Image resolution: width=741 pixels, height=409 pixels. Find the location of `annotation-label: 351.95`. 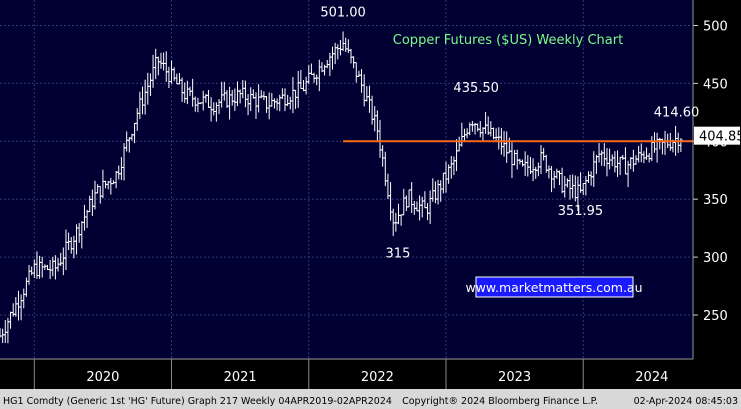

annotation-label: 351.95 is located at coordinates (581, 211).